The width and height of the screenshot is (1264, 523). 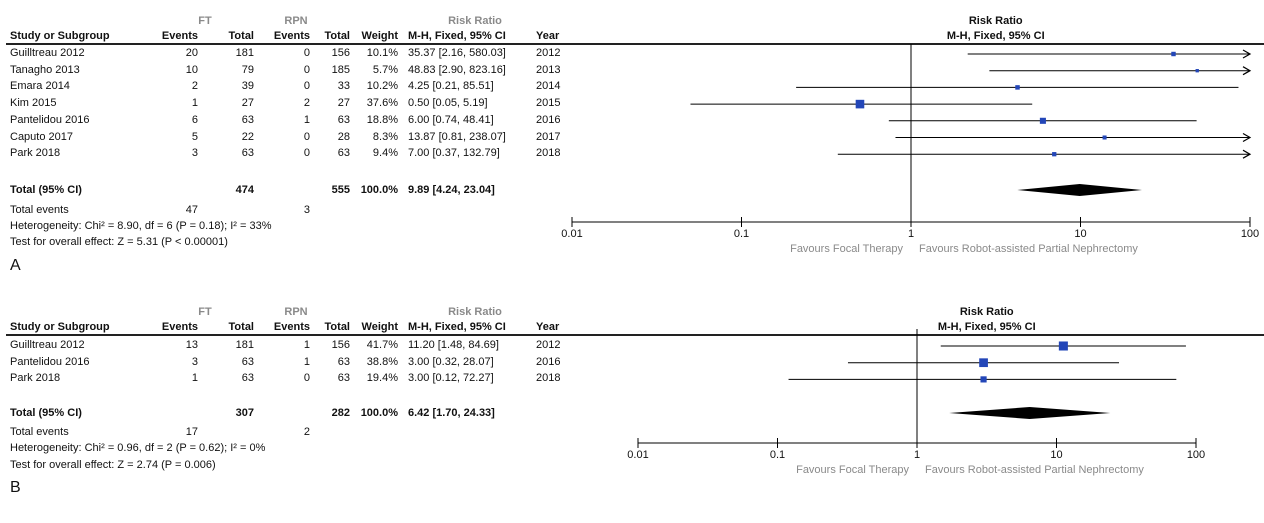 I want to click on rpn-total: 33, so click(x=343, y=86).